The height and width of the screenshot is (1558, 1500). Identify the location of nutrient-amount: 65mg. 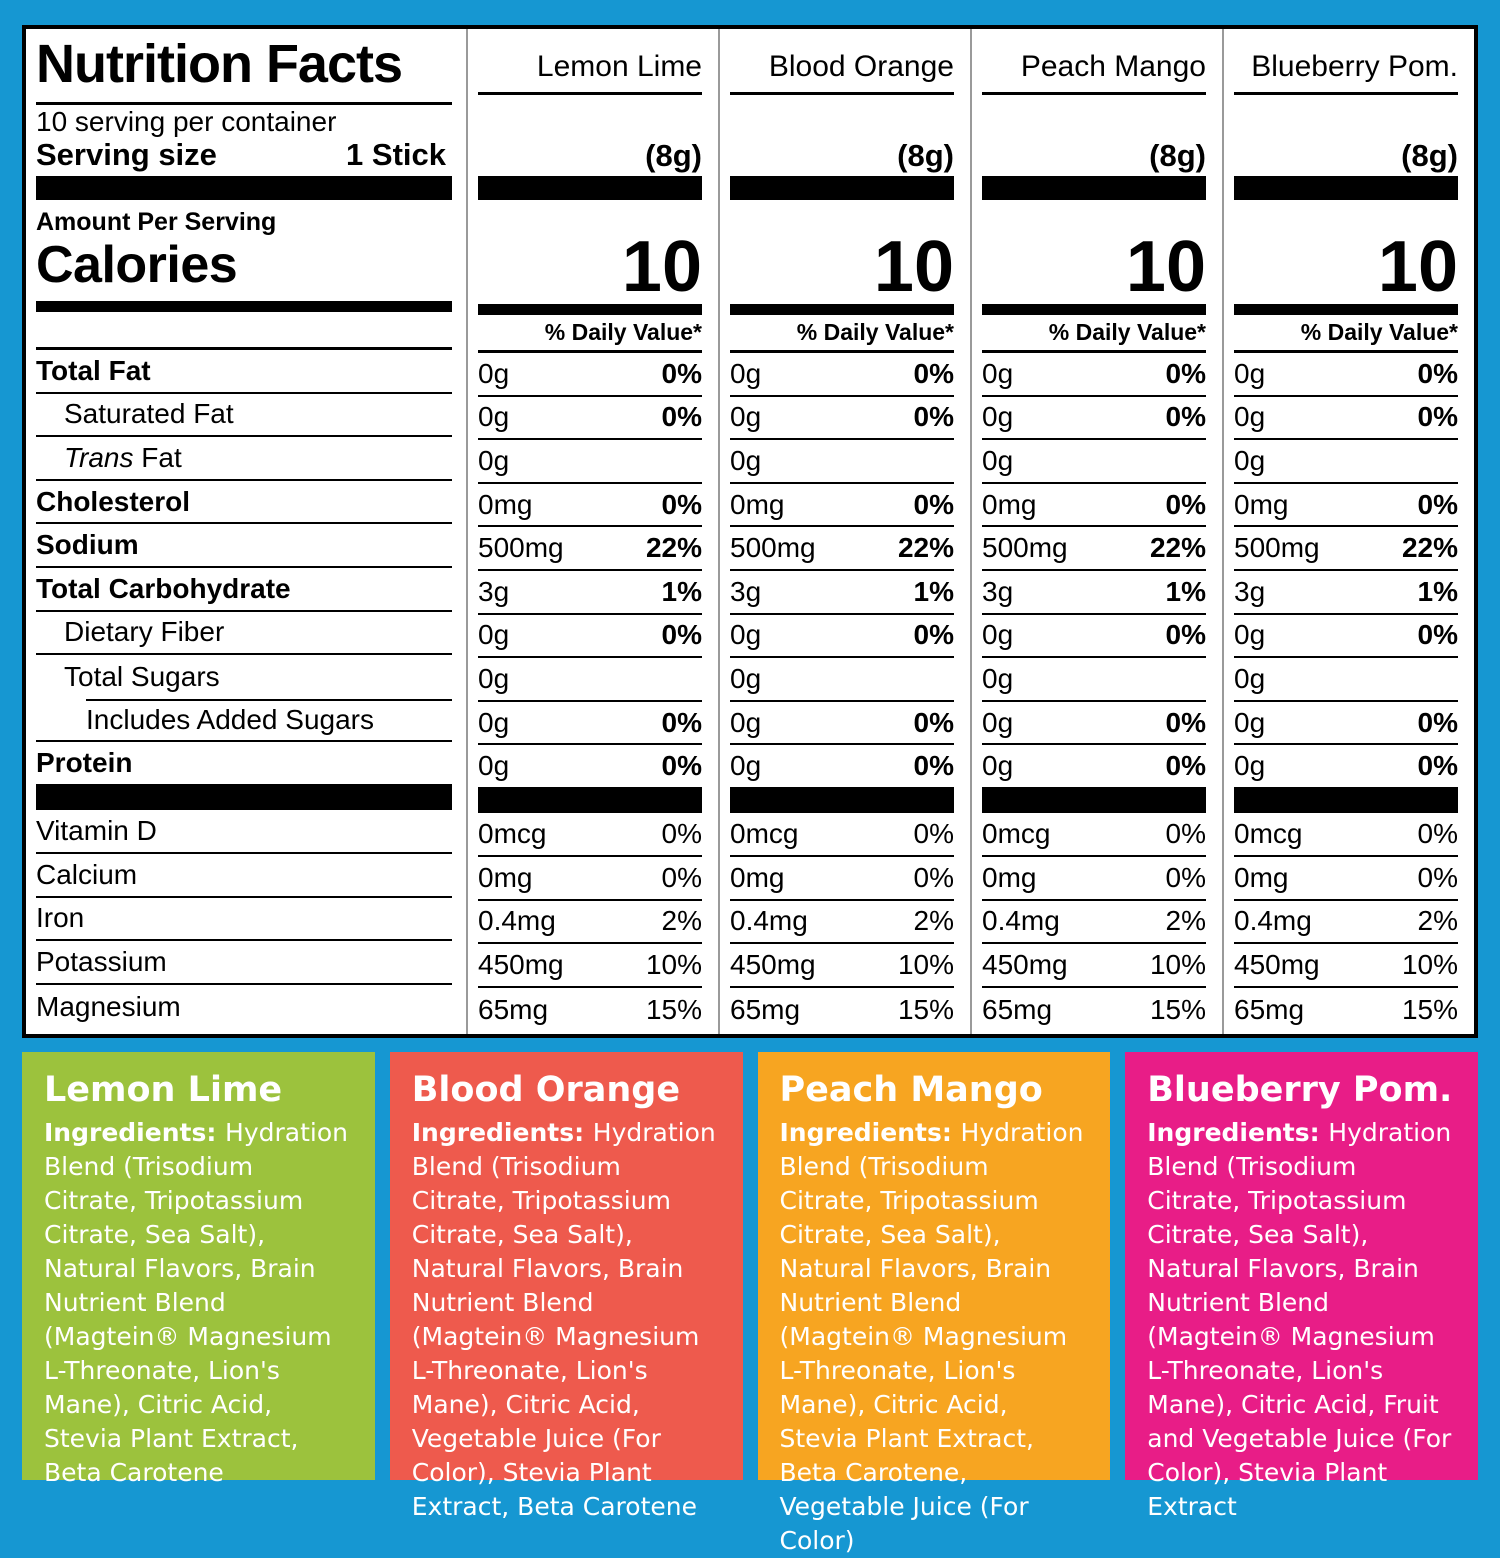
(1269, 1010).